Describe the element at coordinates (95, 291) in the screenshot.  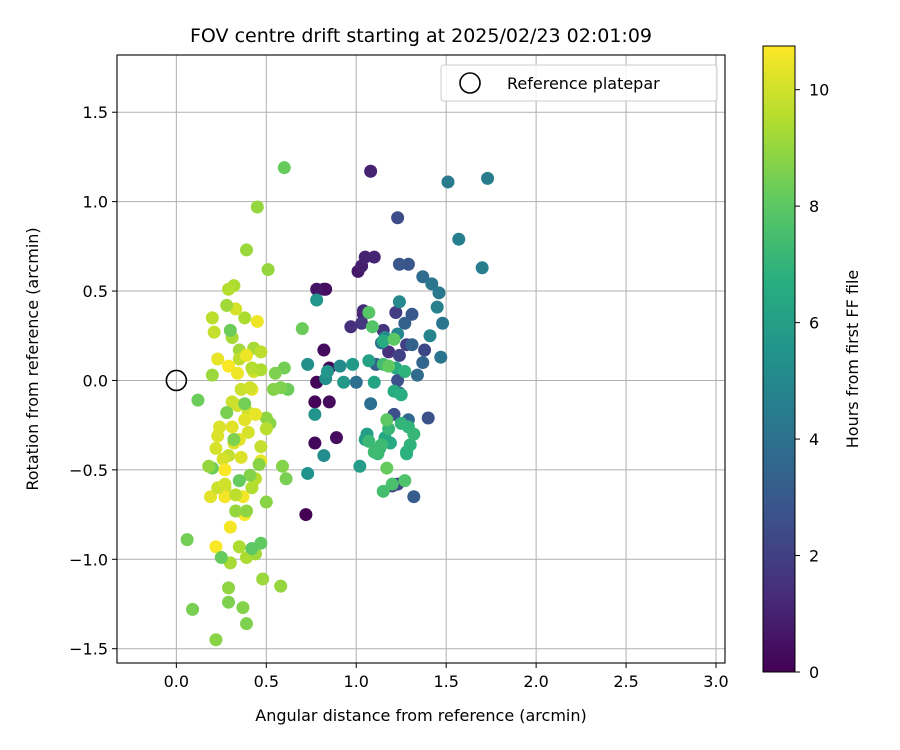
I see `y-tick-label: 0.5` at that location.